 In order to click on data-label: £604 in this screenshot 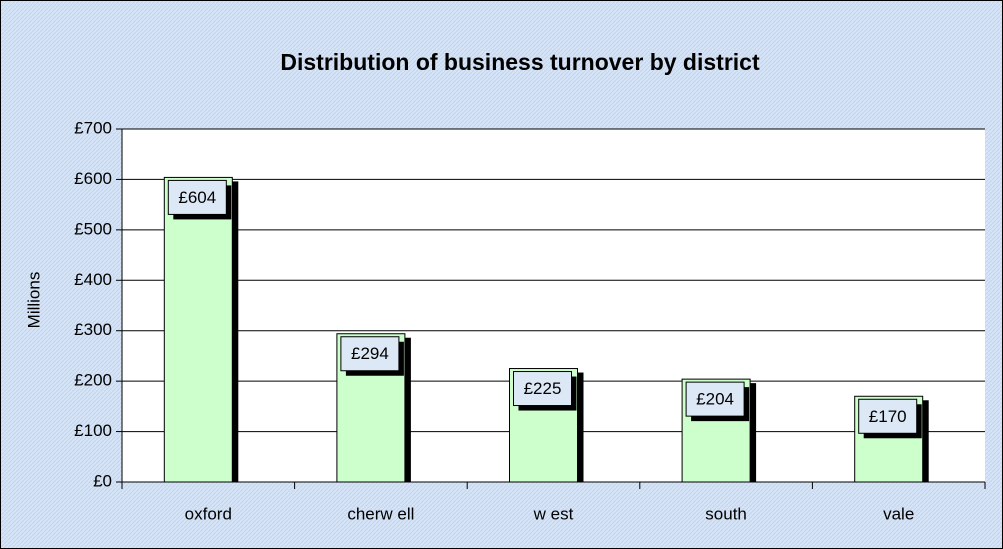, I will do `click(197, 197)`.